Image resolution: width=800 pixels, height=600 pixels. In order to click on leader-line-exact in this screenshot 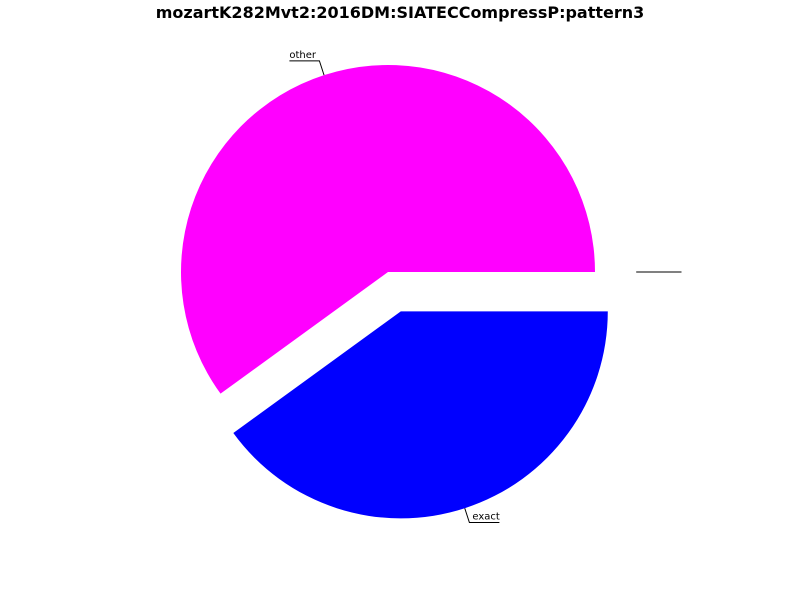, I will do `click(482, 516)`.